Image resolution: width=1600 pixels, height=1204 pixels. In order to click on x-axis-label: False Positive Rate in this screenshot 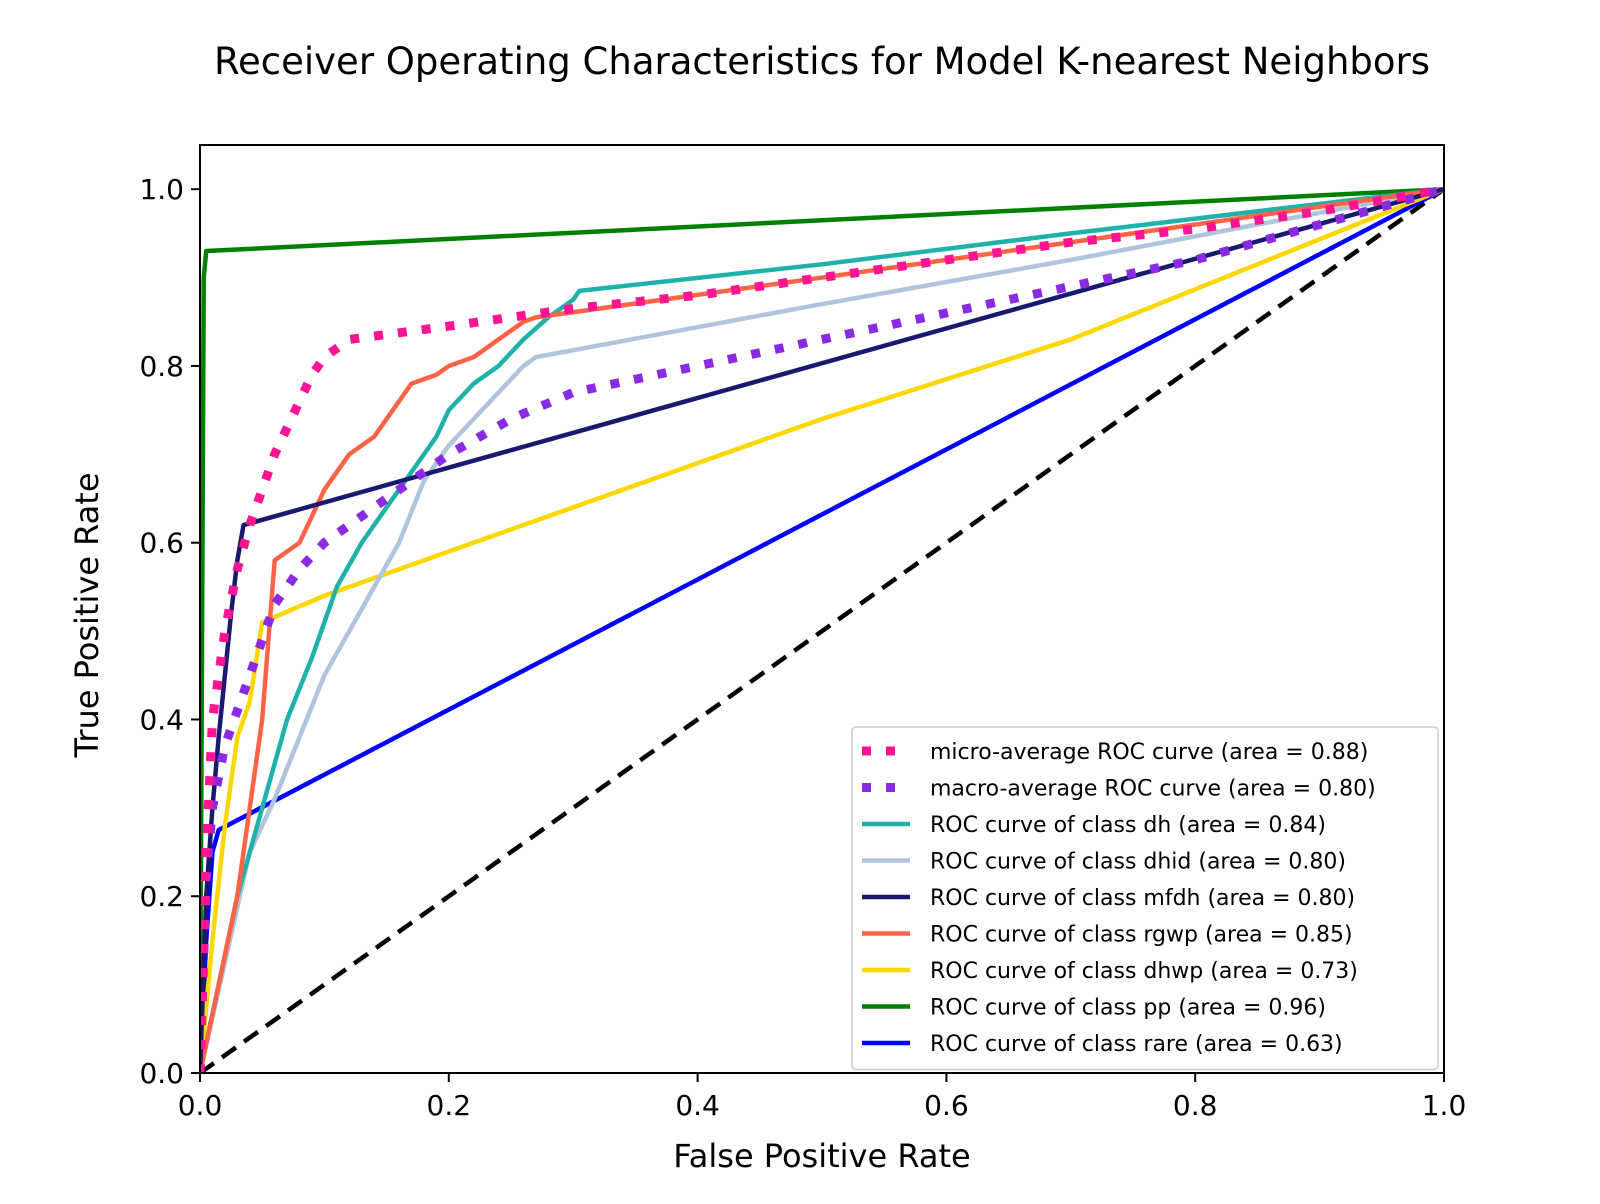, I will do `click(821, 1156)`.